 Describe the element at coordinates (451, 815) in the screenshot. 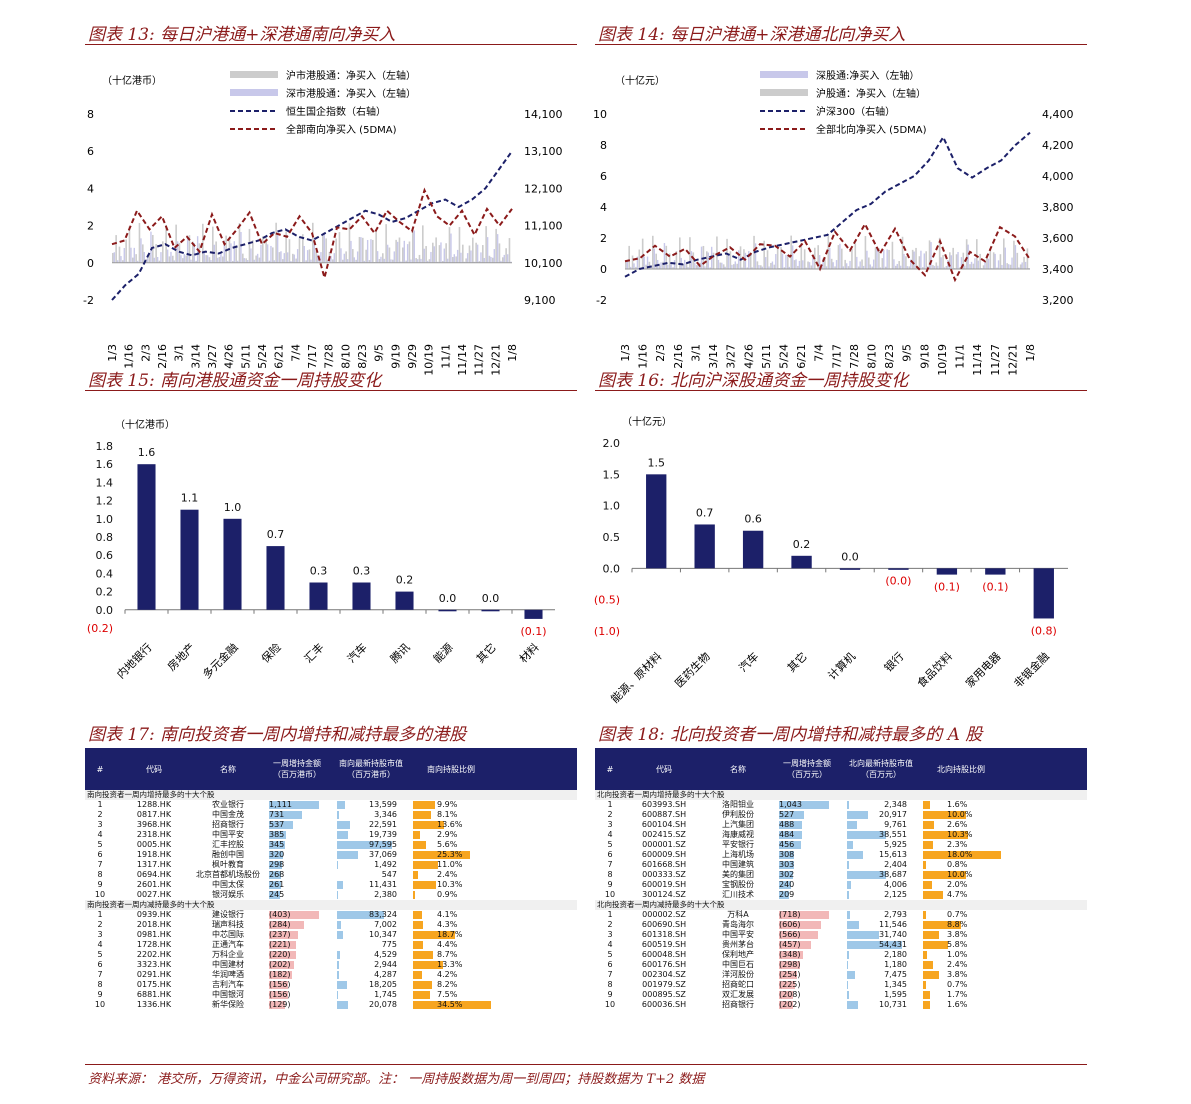

I see `holding-ratio-cell: 8.1%` at that location.